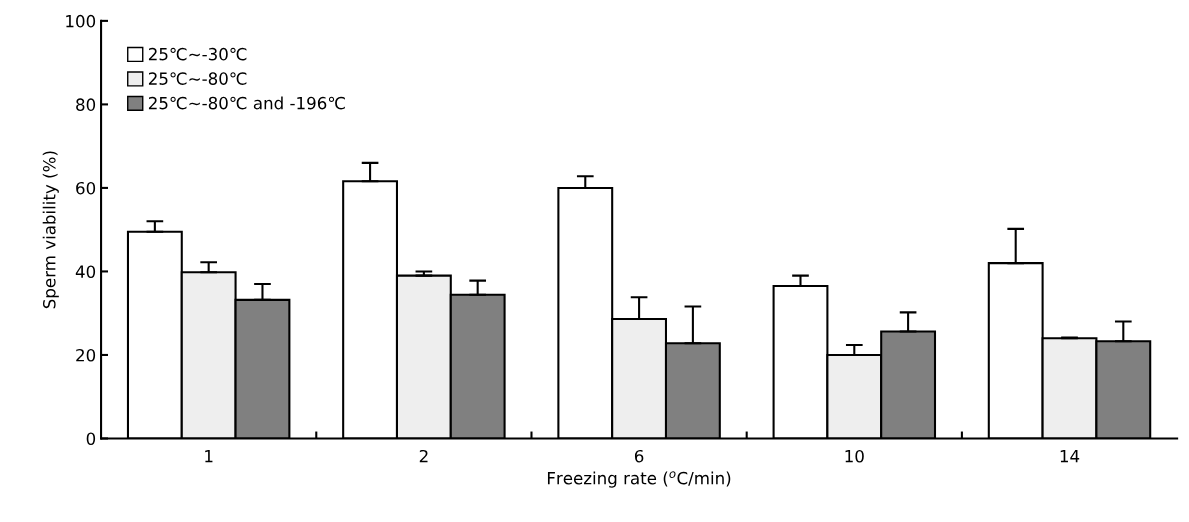 The image size is (1189, 522). I want to click on legend-label: 25℃~-30℃, so click(197, 54).